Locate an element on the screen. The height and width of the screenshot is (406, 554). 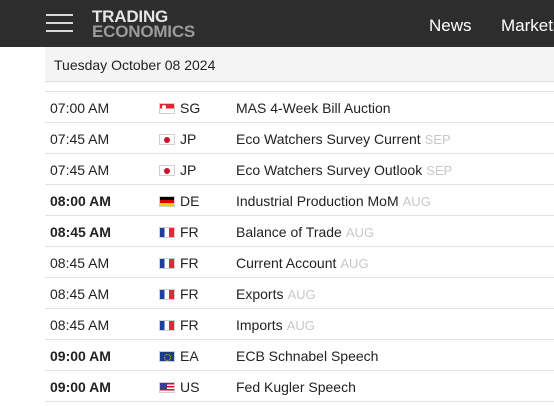
country-code: EA is located at coordinates (189, 356).